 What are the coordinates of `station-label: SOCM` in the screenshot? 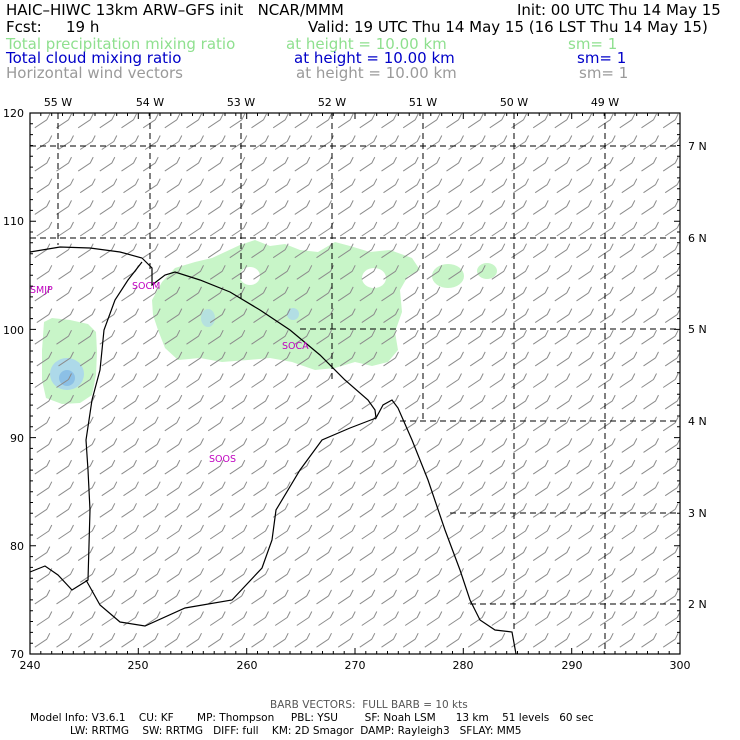 It's located at (146, 286).